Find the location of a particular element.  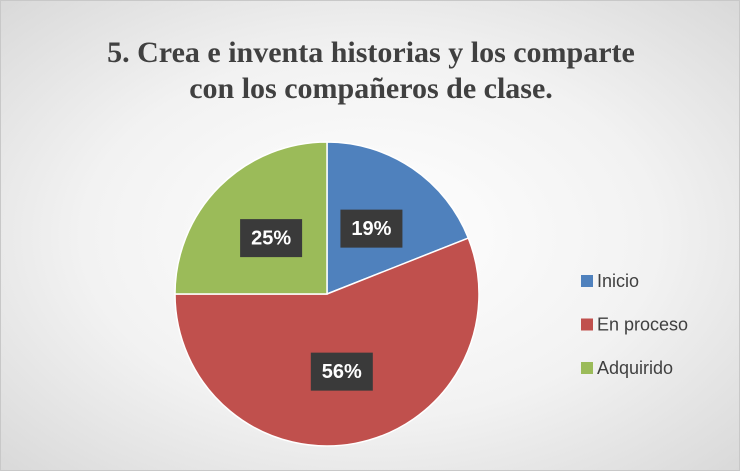

data-label: 19% is located at coordinates (371, 229).